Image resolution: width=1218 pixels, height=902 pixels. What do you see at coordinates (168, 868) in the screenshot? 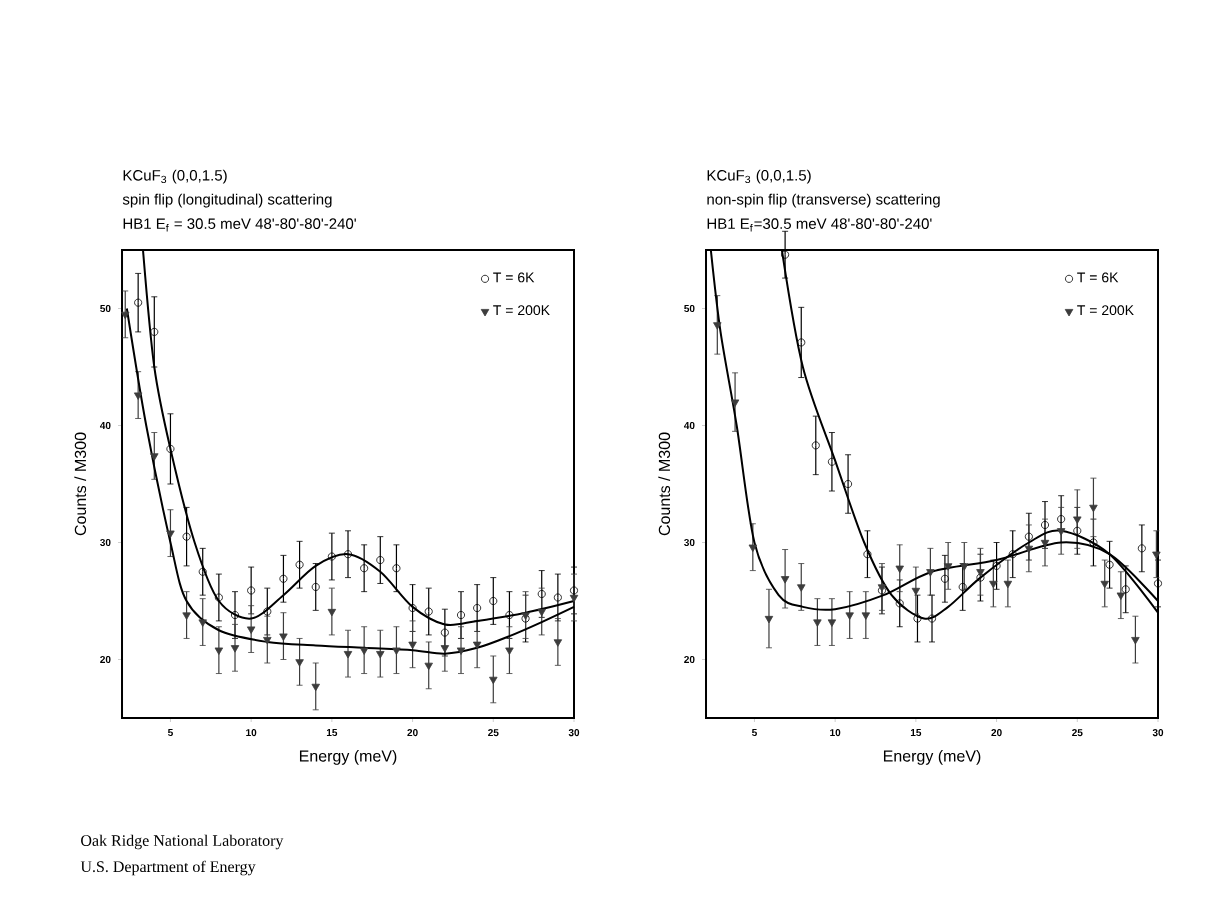
I see `text: U.S. Department of Energy` at bounding box center [168, 868].